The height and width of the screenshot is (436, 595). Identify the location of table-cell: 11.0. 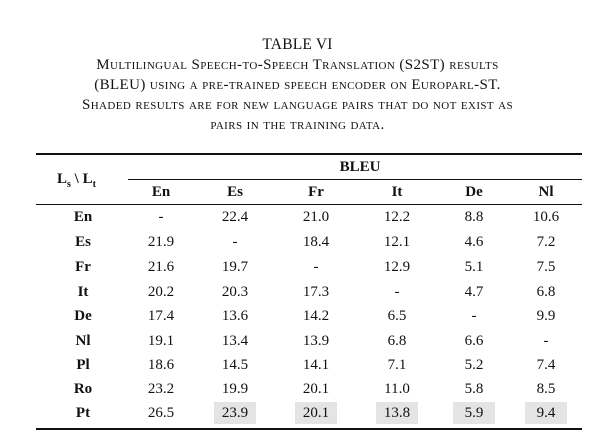
(397, 389).